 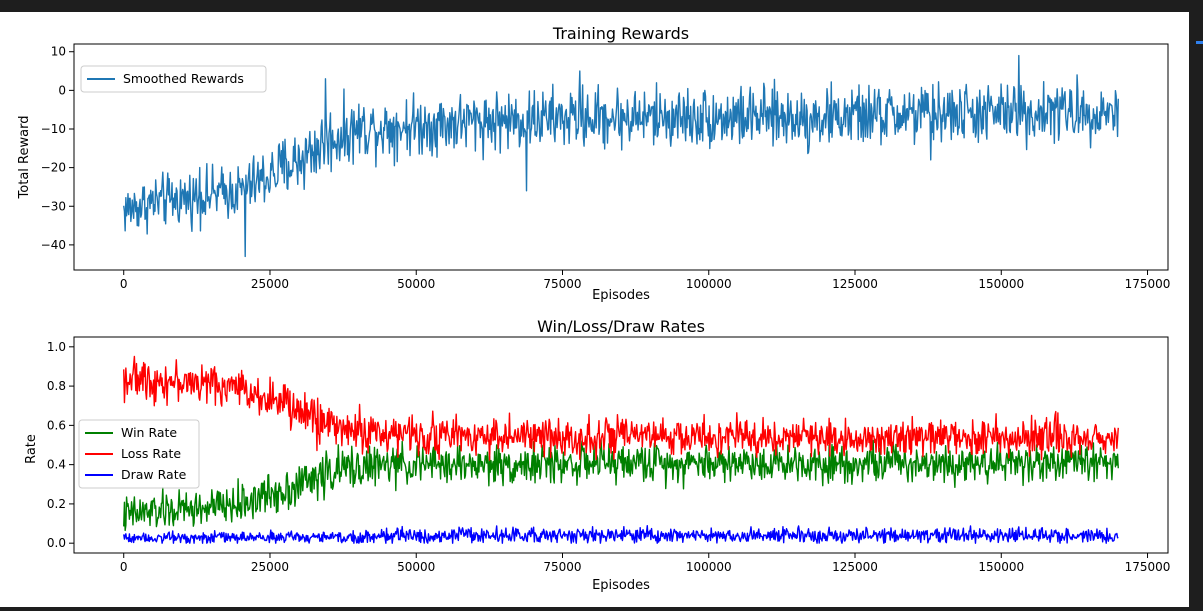 I want to click on series-line-draw-rate, so click(x=621, y=534).